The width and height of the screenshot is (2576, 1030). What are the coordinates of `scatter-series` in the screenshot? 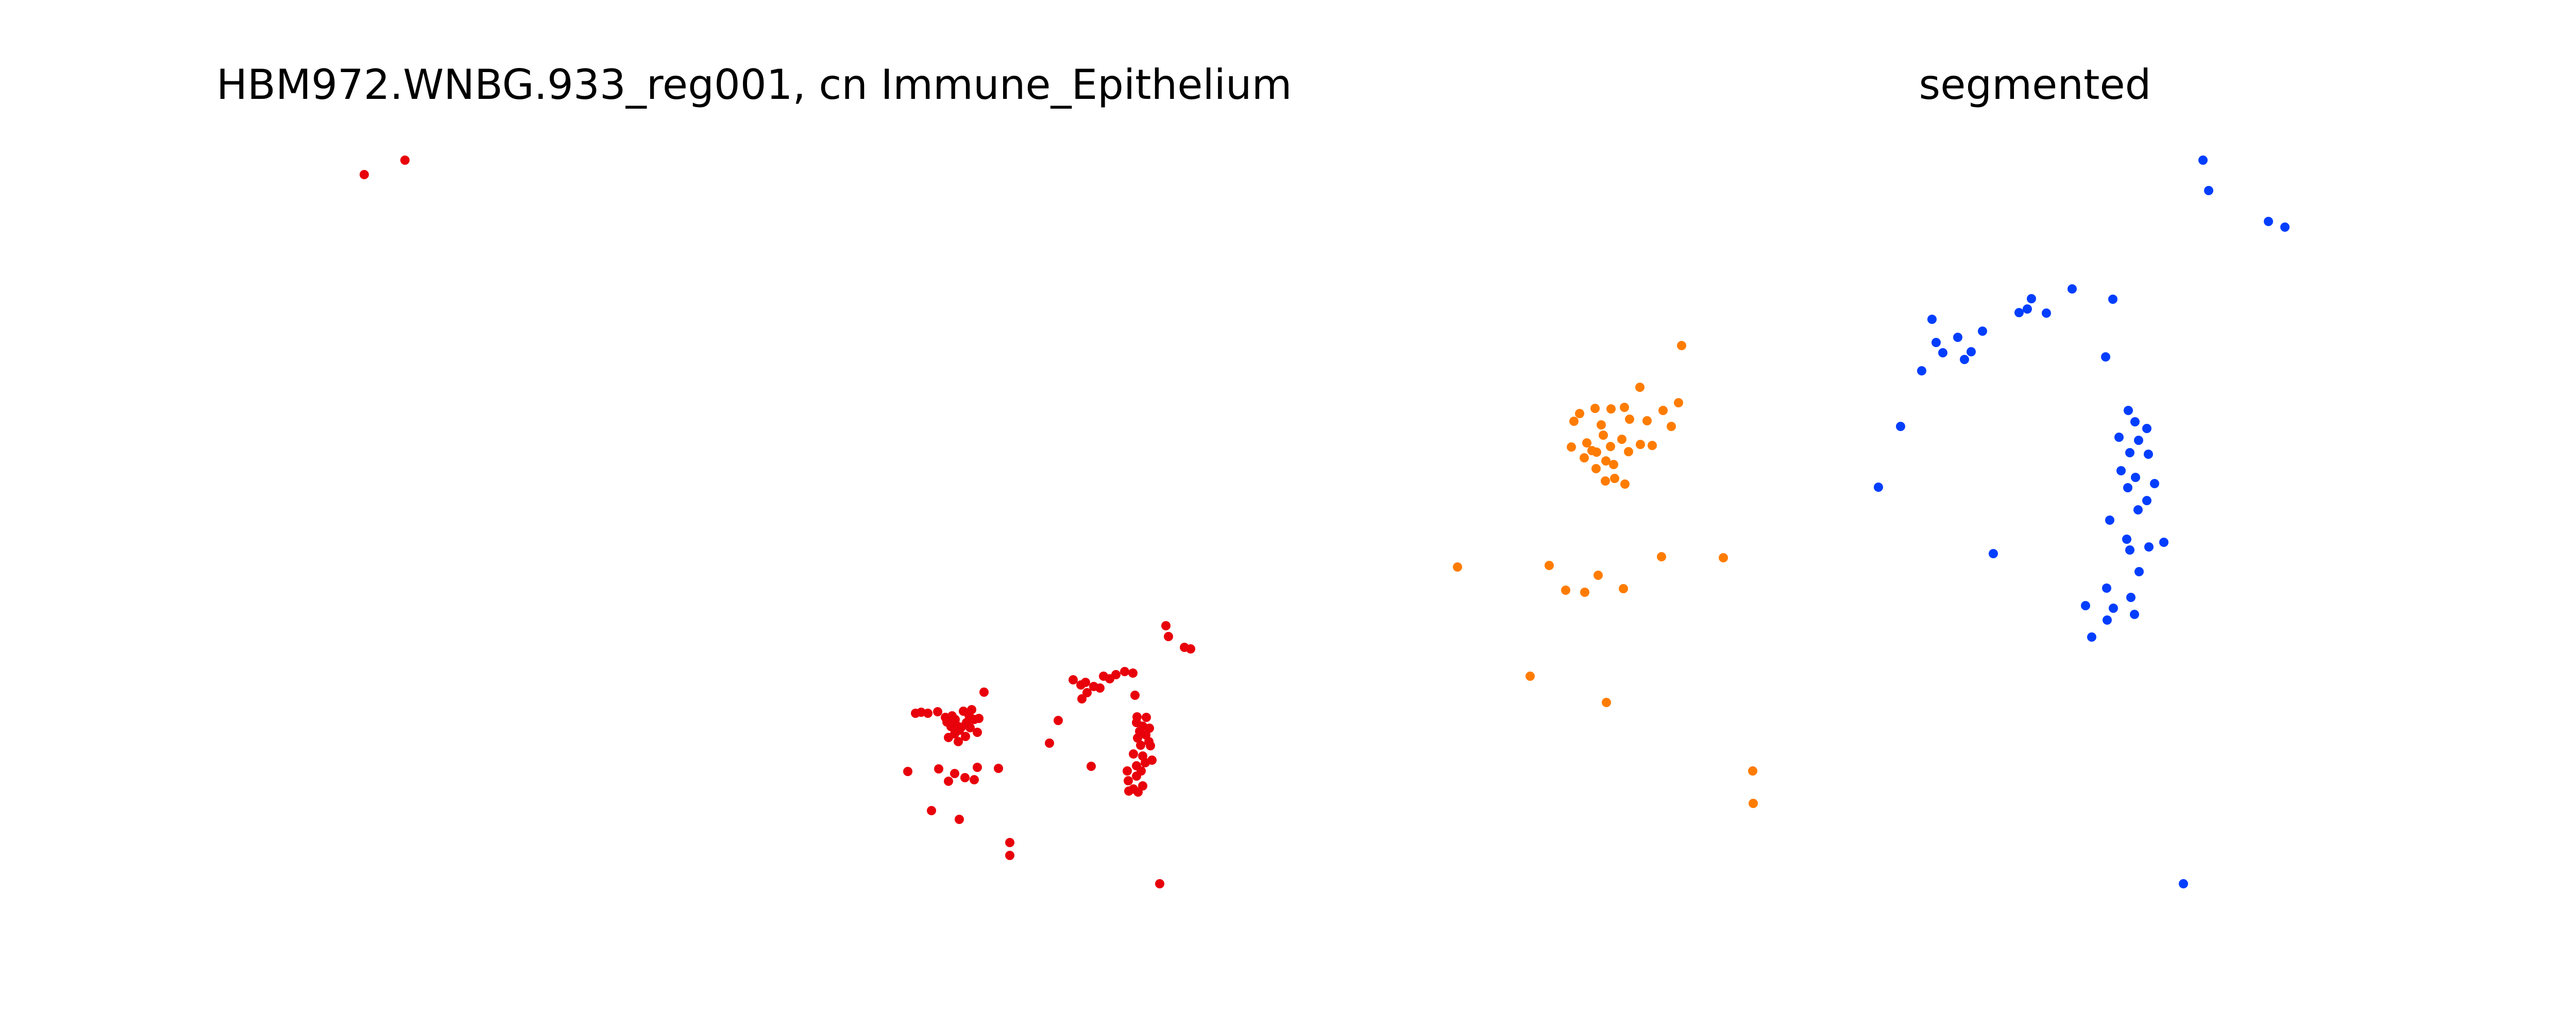 It's located at (2082, 522).